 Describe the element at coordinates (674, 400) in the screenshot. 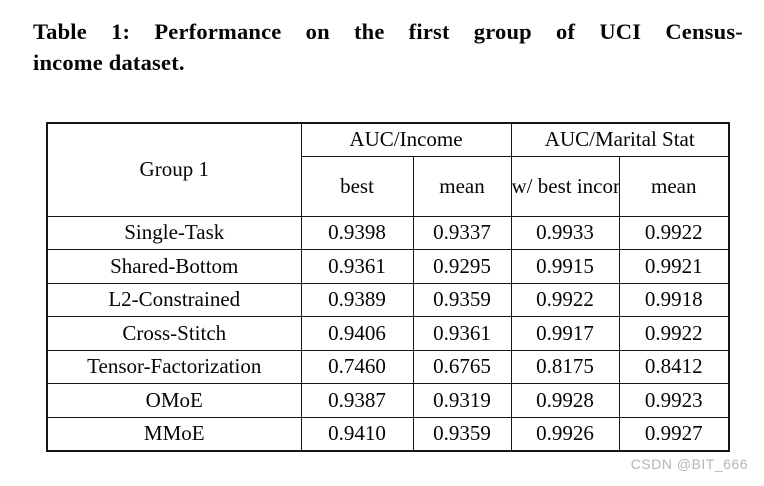

I see `value-cell: 0.9923` at that location.